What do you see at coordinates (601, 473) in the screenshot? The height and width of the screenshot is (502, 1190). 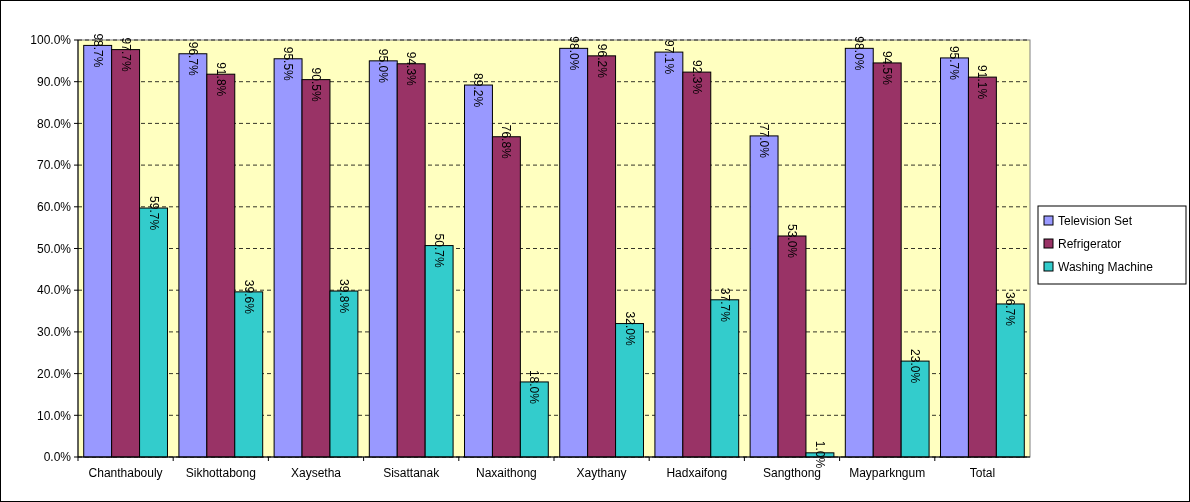 I see `x-tick-label: Xaythany` at bounding box center [601, 473].